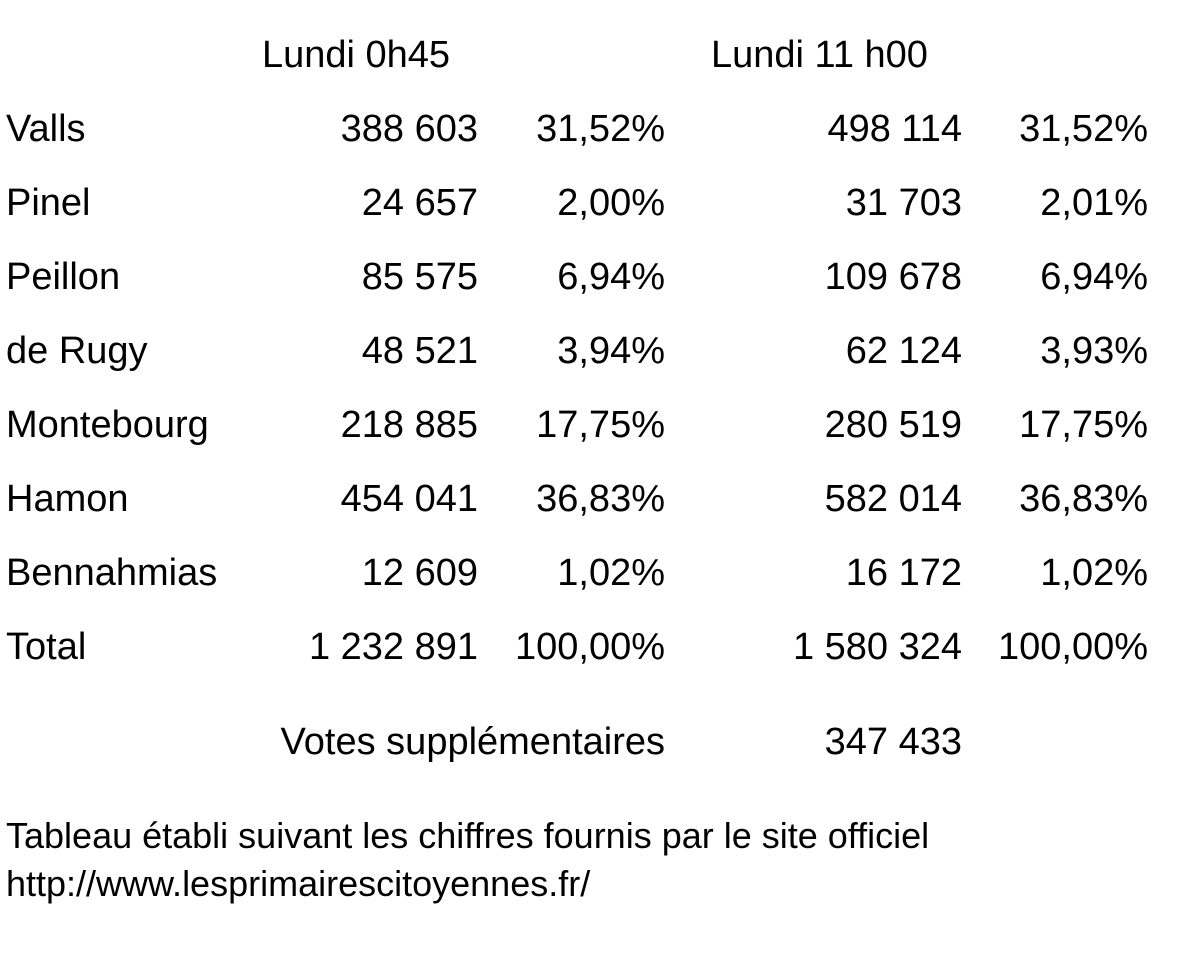 This screenshot has width=1200, height=954. I want to click on votes-11h00: 280 519, so click(893, 425).